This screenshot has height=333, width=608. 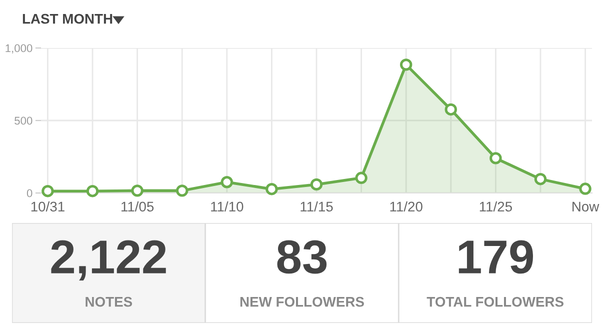 What do you see at coordinates (47, 206) in the screenshot?
I see `x-tick-label: 10/31` at bounding box center [47, 206].